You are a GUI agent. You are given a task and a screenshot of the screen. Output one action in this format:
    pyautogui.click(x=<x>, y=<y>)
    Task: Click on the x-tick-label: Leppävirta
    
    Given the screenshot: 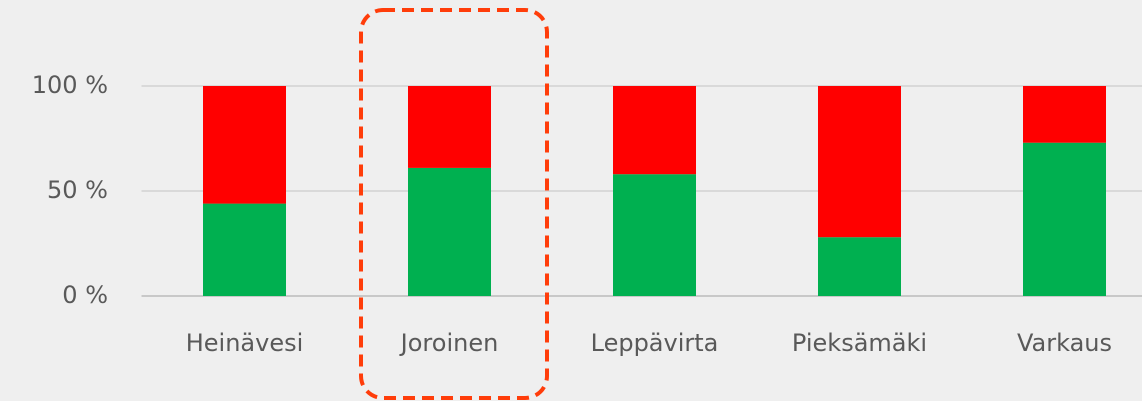 What is the action you would take?
    pyautogui.click(x=655, y=343)
    